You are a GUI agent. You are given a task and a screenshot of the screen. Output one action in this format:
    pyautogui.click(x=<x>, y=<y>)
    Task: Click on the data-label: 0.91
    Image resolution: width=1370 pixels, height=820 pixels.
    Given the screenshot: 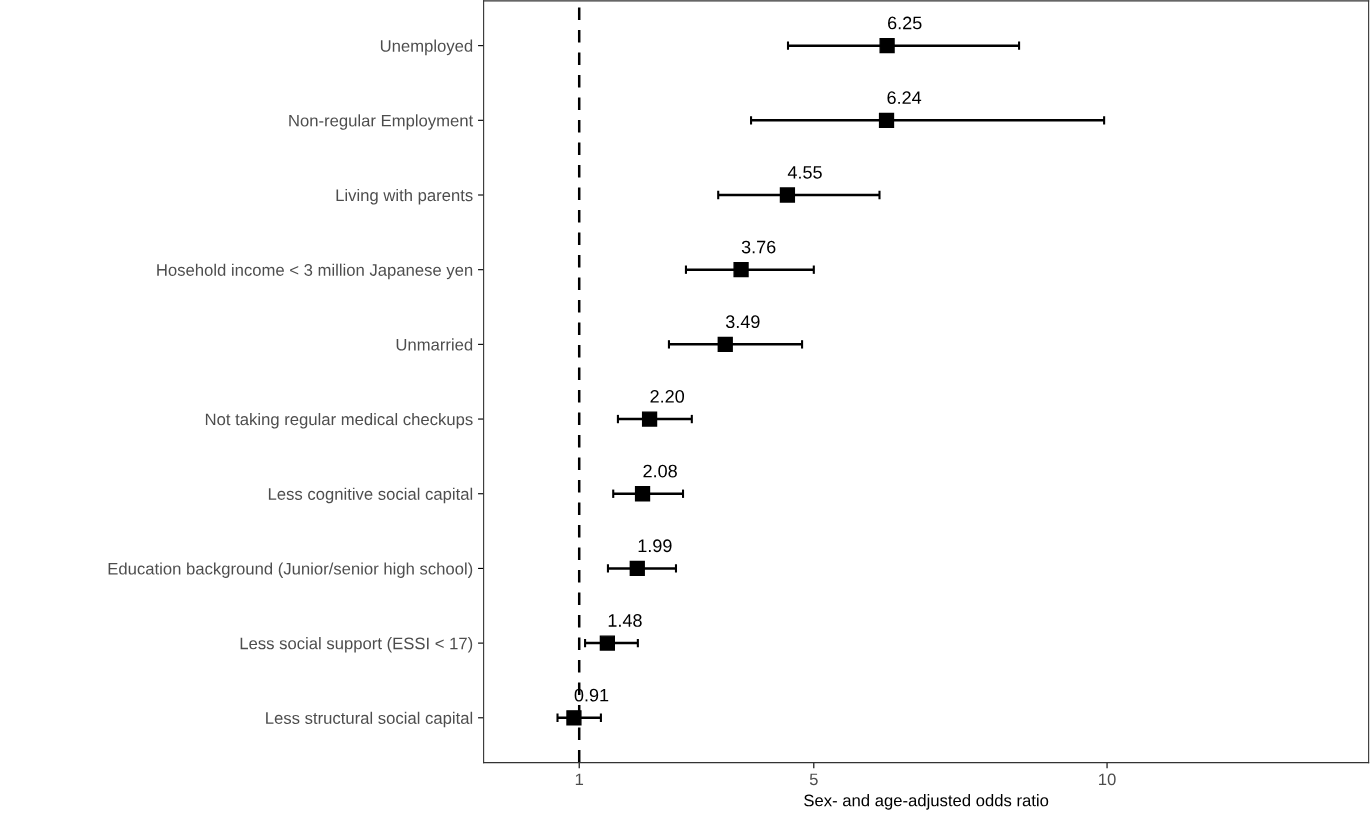 What is the action you would take?
    pyautogui.click(x=591, y=695)
    